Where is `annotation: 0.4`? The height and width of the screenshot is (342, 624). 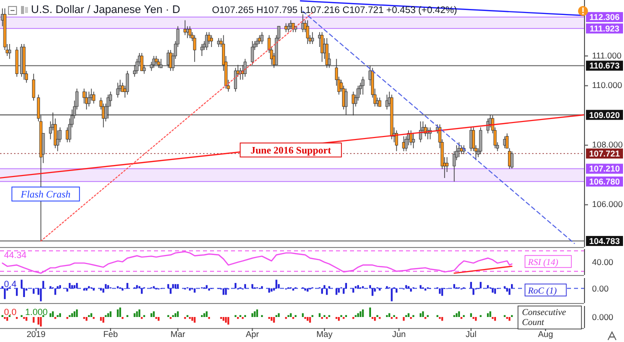
annotation: 0.4 is located at coordinates (10, 284).